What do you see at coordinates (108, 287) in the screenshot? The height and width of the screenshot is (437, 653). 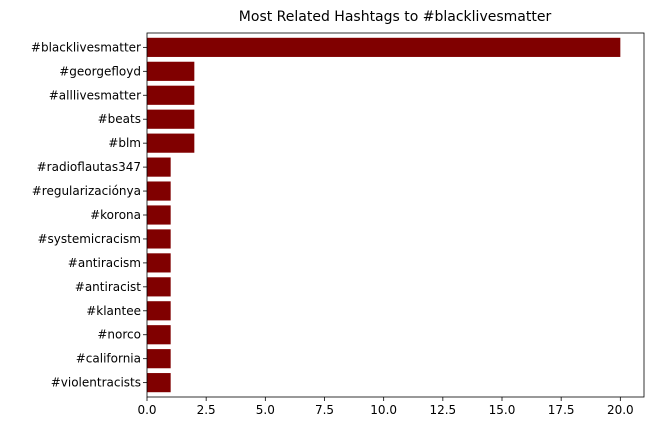 I see `y-tick-label: #antiracist` at bounding box center [108, 287].